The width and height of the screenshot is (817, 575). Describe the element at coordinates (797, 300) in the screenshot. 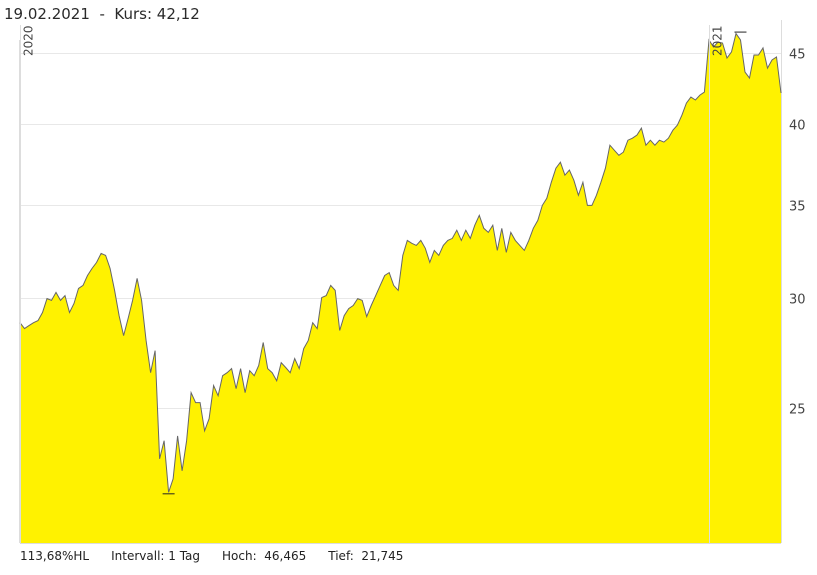

I see `y-tick-label: 30` at that location.